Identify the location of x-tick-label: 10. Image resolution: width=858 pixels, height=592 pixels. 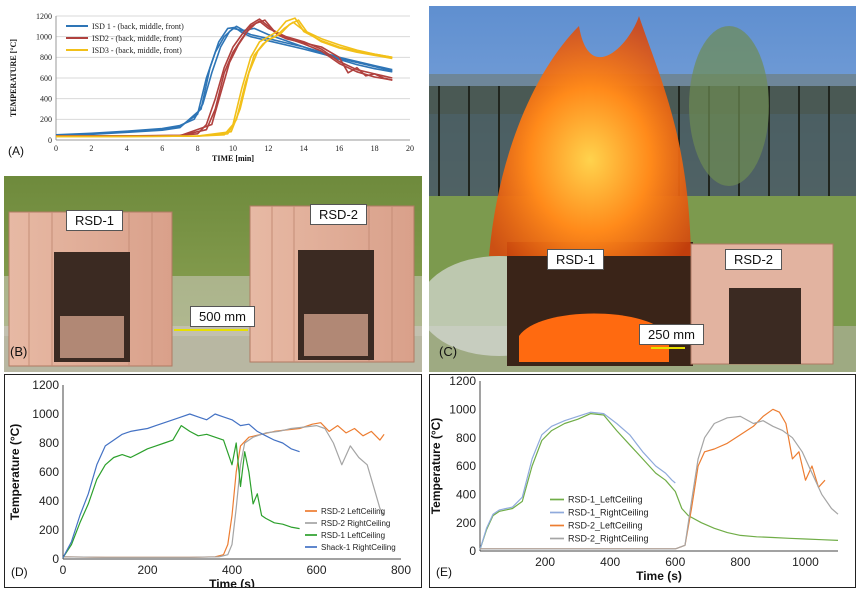
(233, 148).